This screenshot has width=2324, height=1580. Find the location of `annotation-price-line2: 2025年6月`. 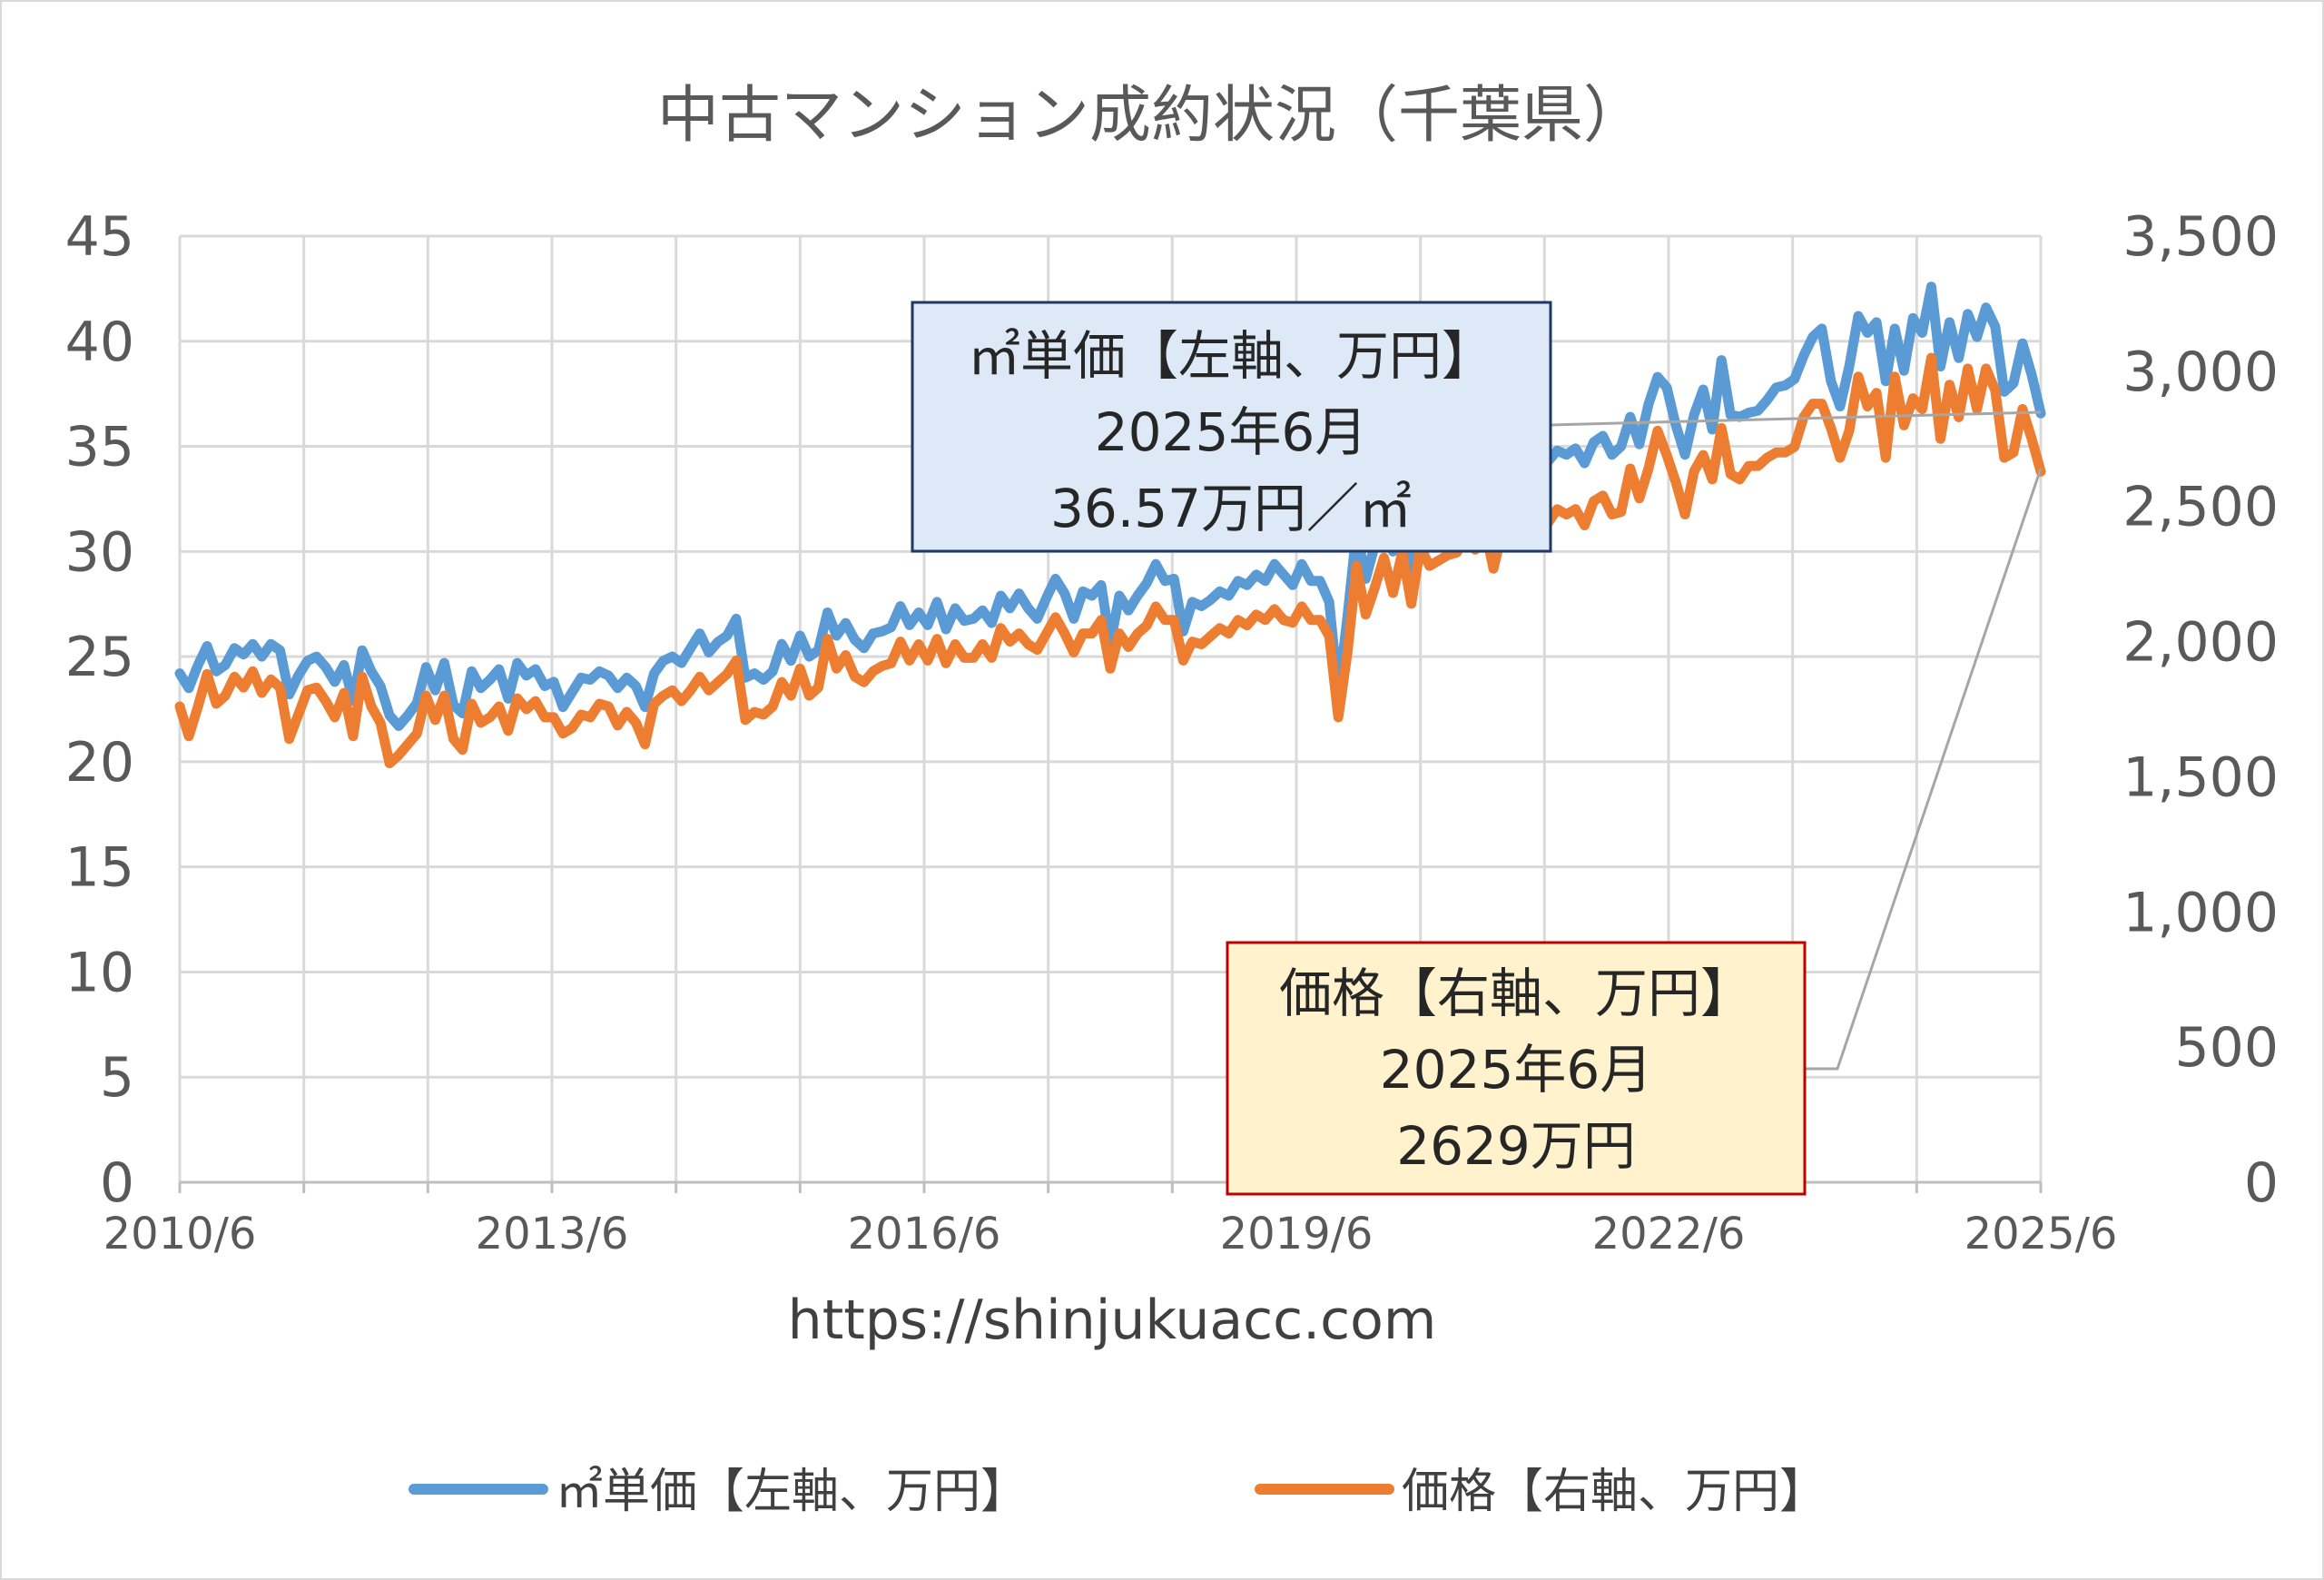

annotation-price-line2: 2025年6月 is located at coordinates (1516, 1070).